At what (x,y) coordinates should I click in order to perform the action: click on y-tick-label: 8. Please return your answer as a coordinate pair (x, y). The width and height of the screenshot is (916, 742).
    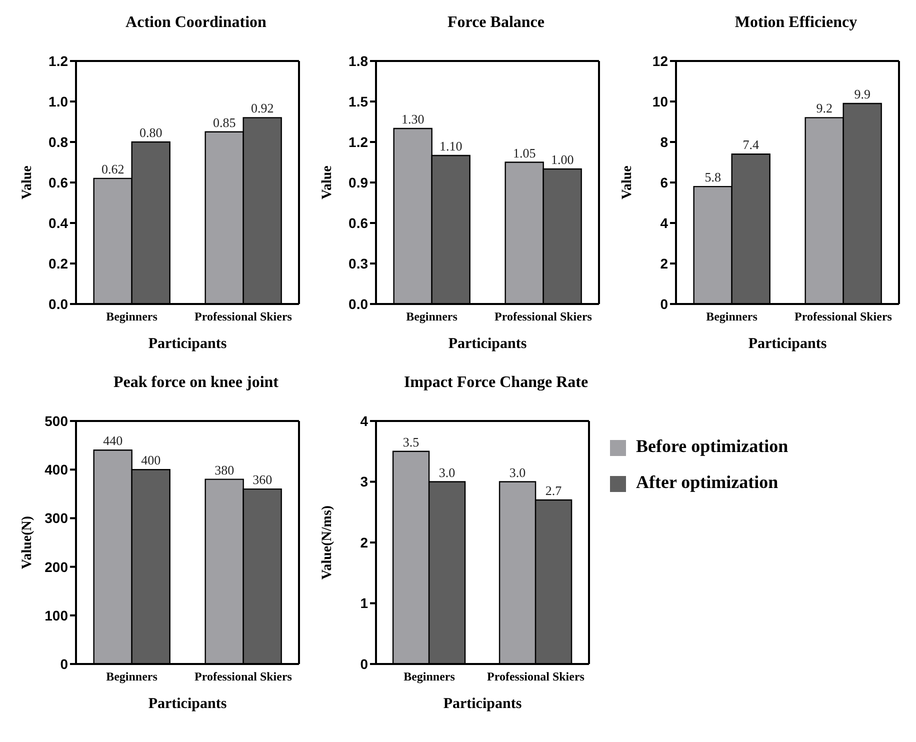
    Looking at the image, I should click on (664, 142).